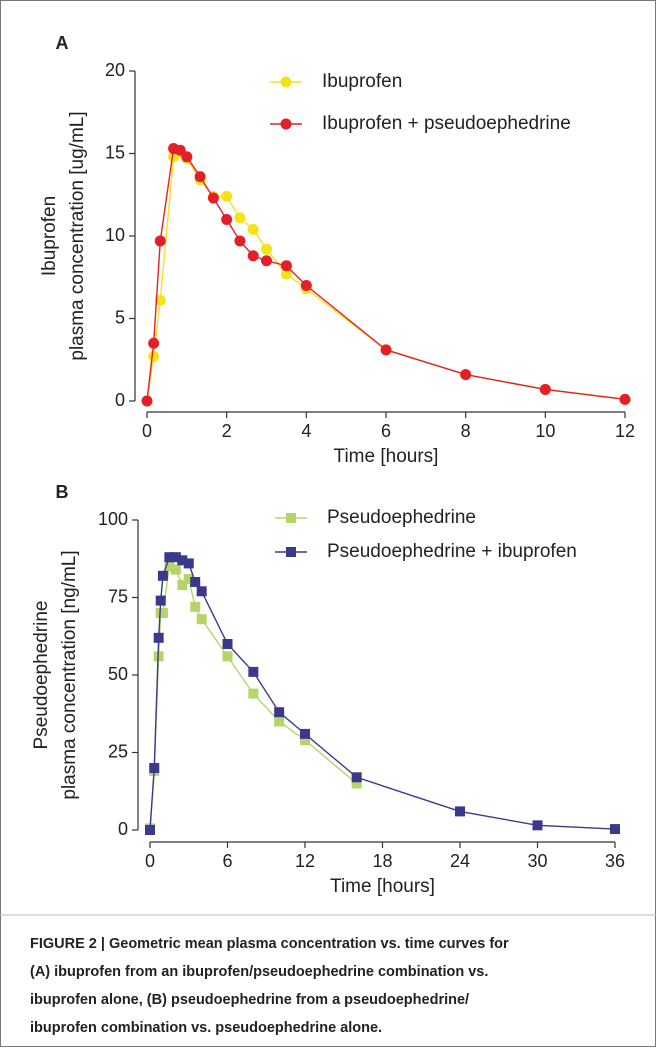 This screenshot has width=656, height=1052. Describe the element at coordinates (62, 492) in the screenshot. I see `panel-label: B` at that location.